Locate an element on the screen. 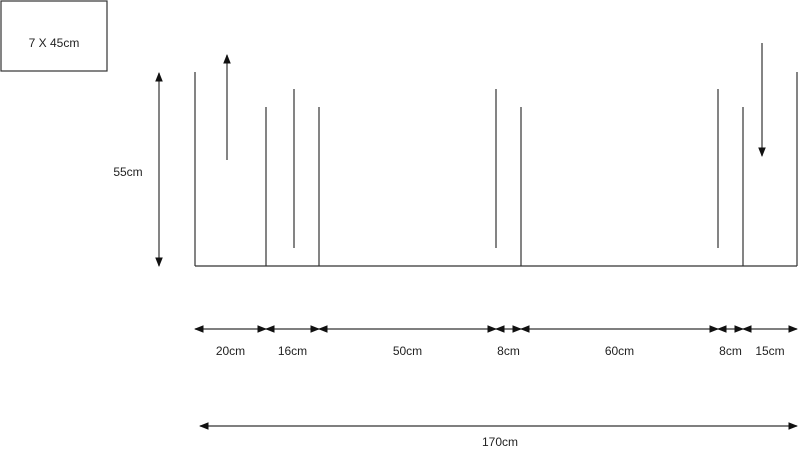 This screenshot has height=456, width=800. dimension-label: 20cm is located at coordinates (230, 351).